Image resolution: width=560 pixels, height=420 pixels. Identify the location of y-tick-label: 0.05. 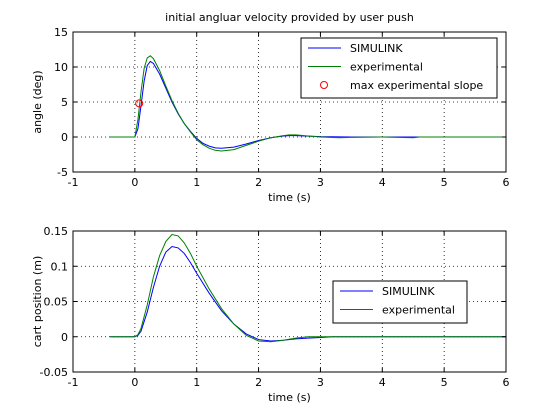
(56, 302).